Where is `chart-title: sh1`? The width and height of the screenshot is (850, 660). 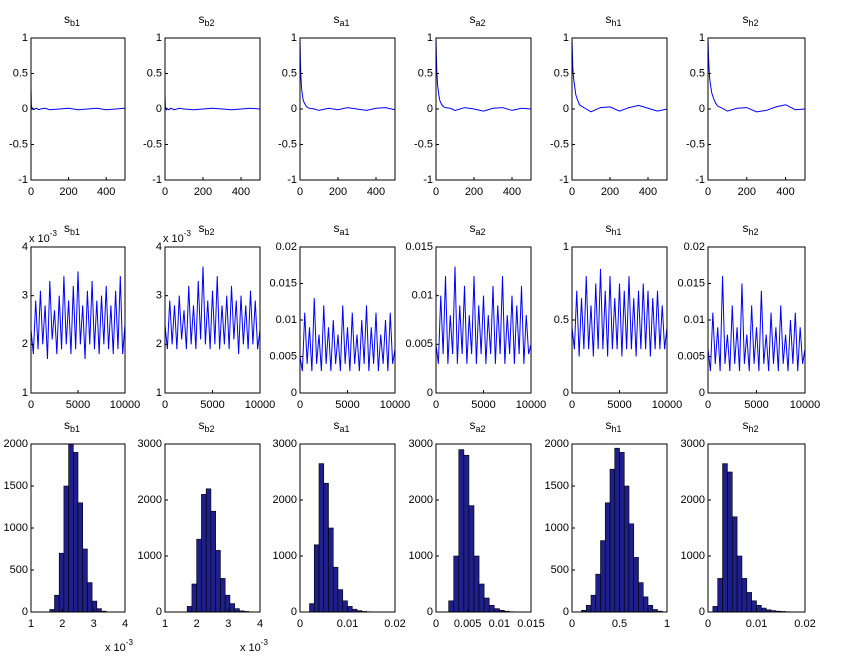
chart-title: sh1 is located at coordinates (613, 20).